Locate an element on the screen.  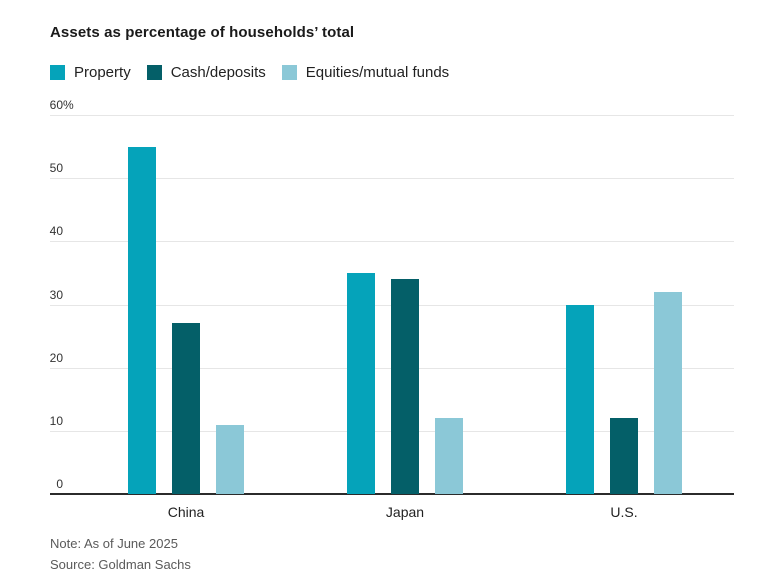
x-category-label-japan: Japan is located at coordinates (405, 512).